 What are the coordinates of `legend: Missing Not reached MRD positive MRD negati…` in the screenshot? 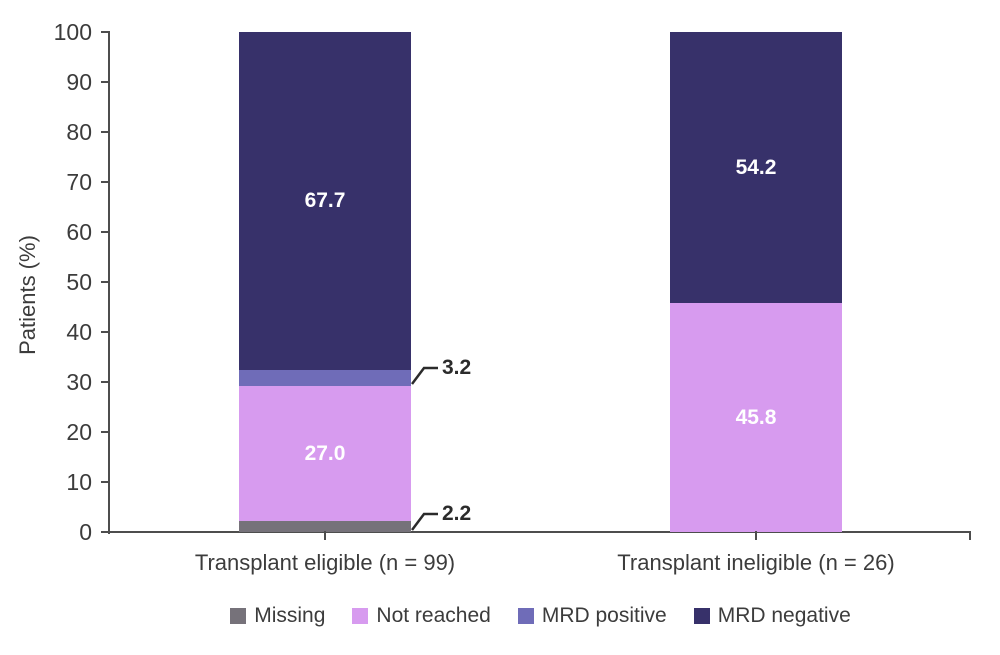 It's located at (540, 616).